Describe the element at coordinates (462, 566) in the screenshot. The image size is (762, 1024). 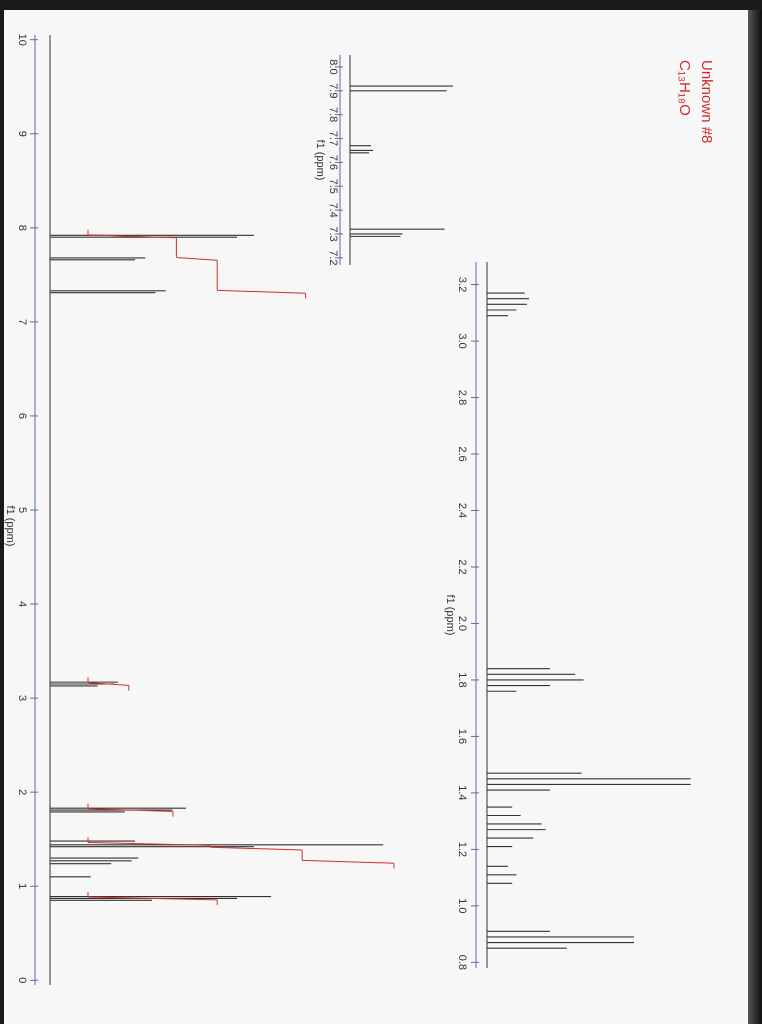
I see `x-tick-label: 2.2` at that location.